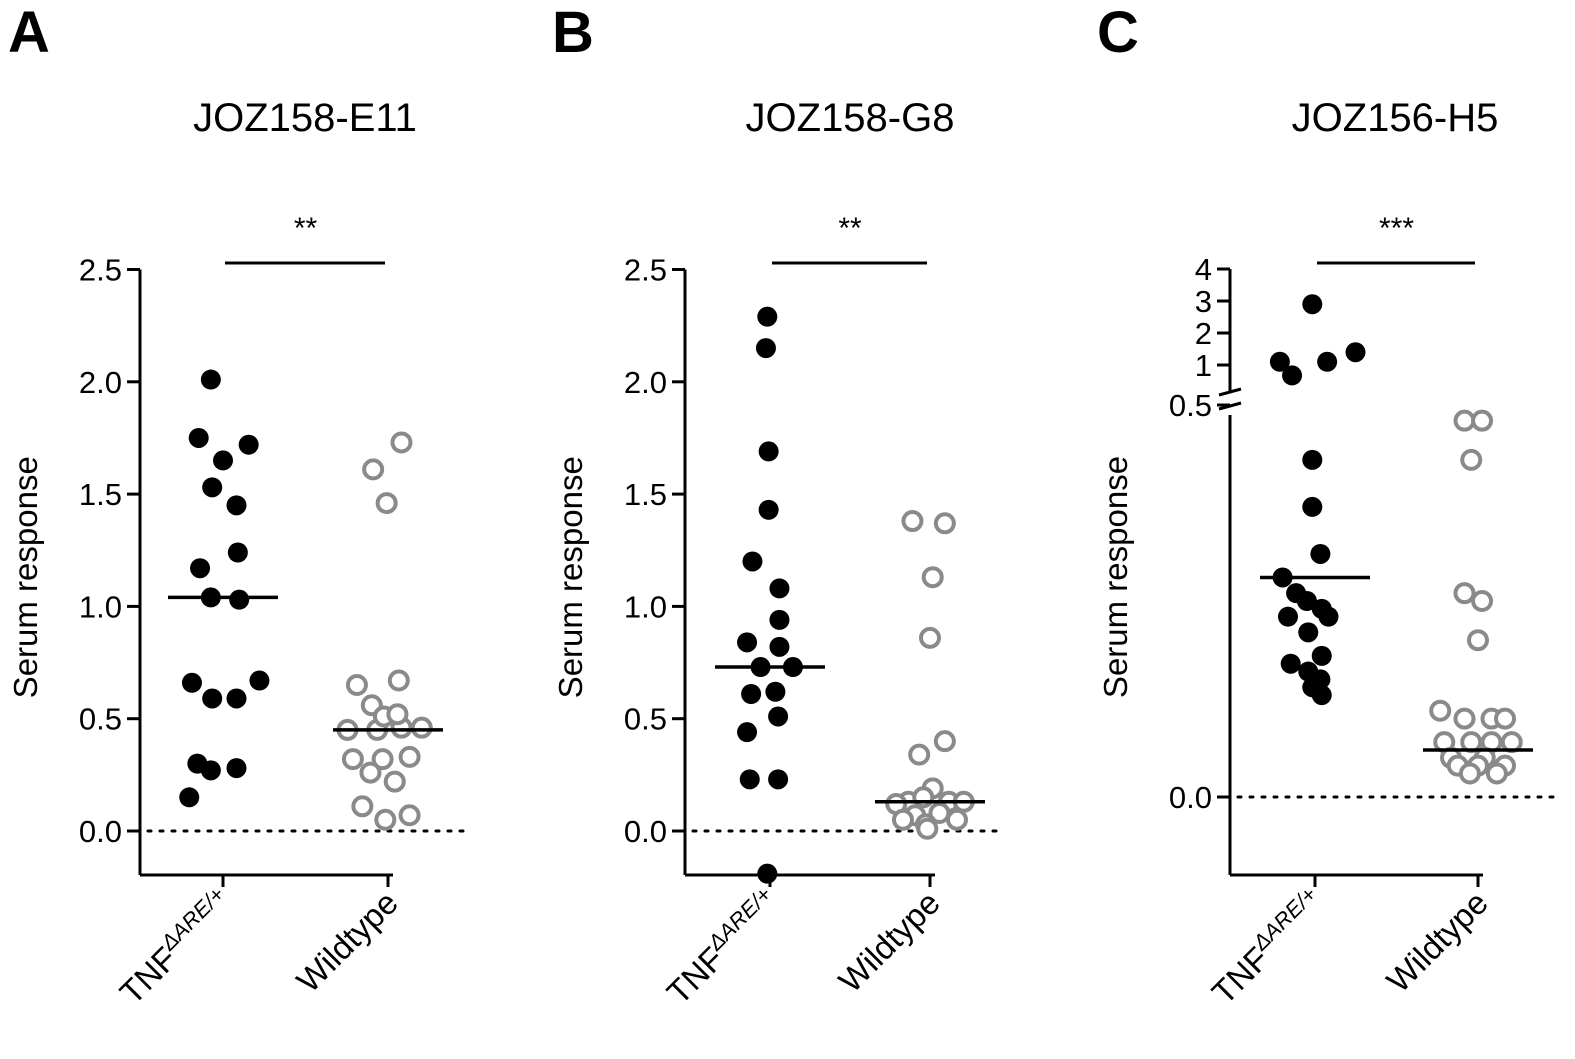  I want to click on y-tick-label: 2, so click(1203, 333).